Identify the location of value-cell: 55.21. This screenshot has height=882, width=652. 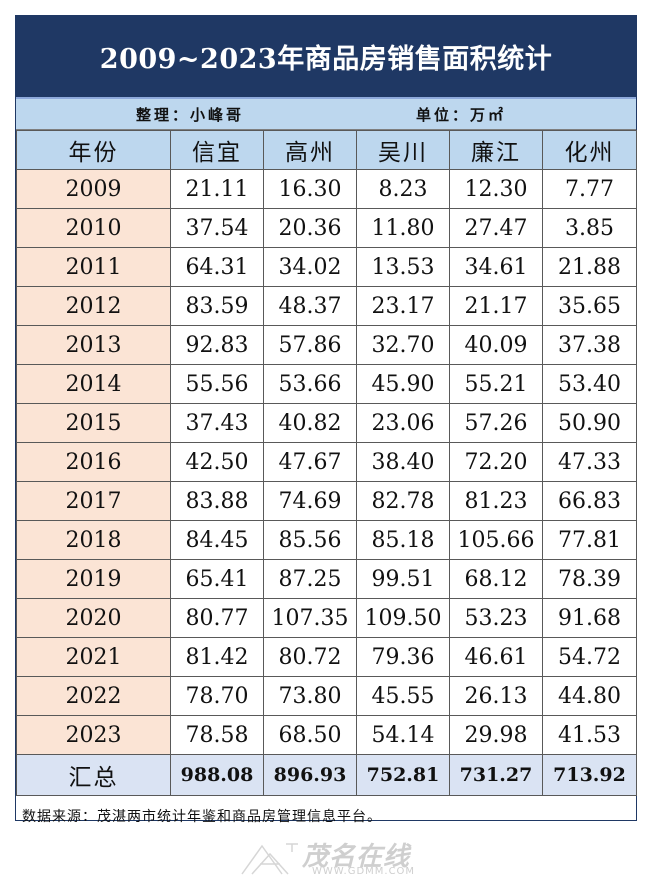
(496, 384).